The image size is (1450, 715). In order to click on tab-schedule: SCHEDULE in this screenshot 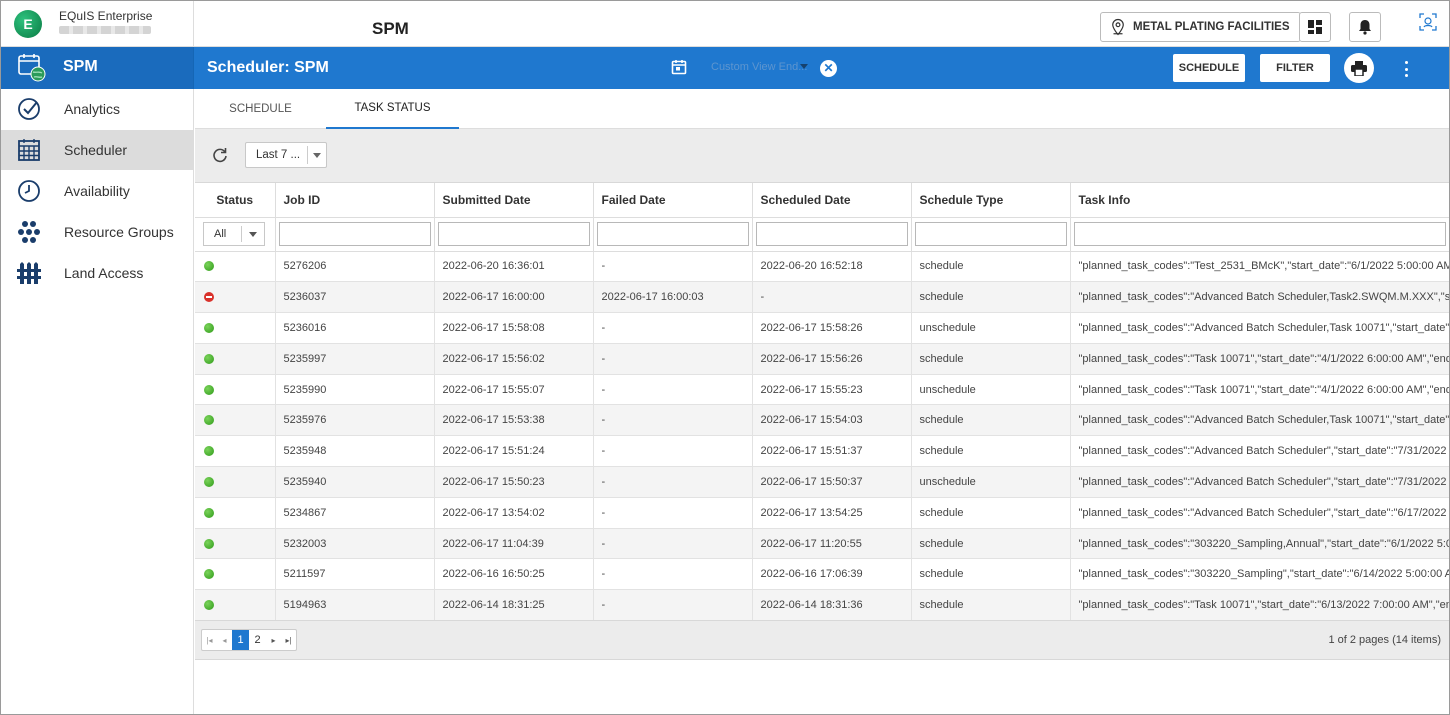, I will do `click(260, 109)`.